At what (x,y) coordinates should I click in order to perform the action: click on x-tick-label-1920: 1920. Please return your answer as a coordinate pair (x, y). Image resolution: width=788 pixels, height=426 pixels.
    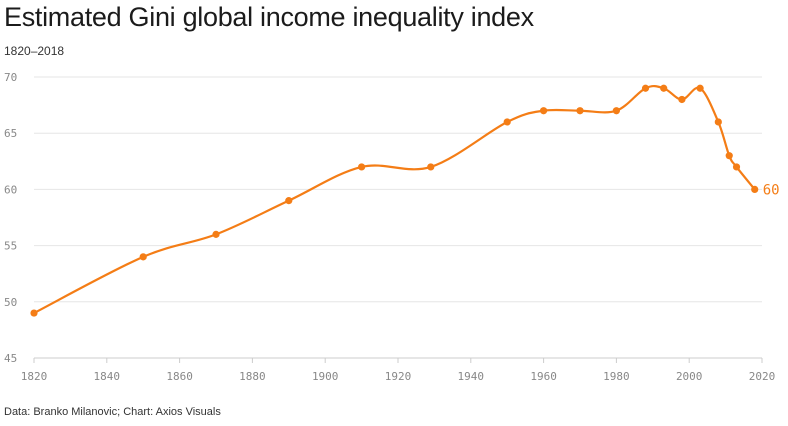
    Looking at the image, I should click on (398, 376).